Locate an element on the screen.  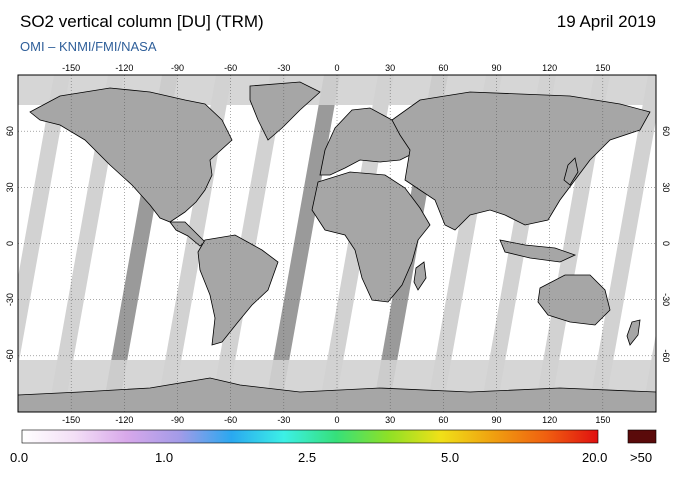
lat-tick-label-right: -60 is located at coordinates (666, 355).